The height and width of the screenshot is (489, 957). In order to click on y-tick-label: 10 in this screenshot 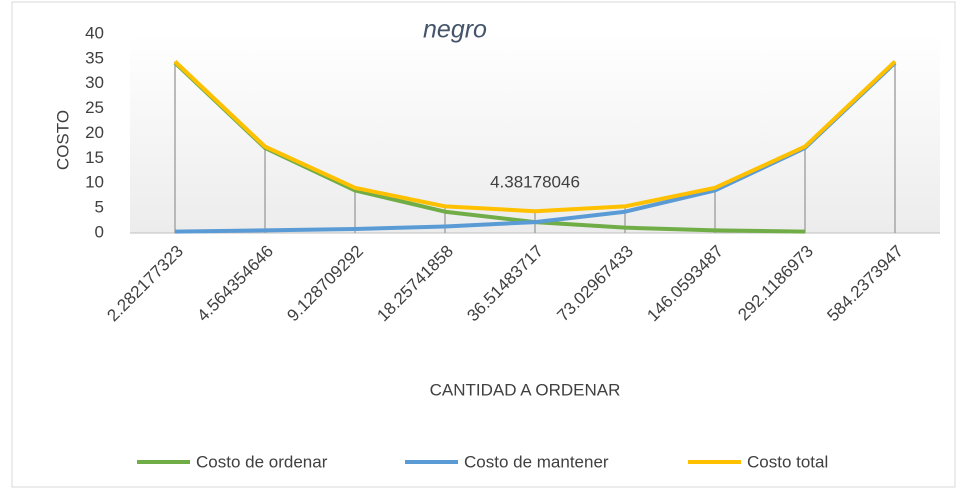, I will do `click(94, 182)`.